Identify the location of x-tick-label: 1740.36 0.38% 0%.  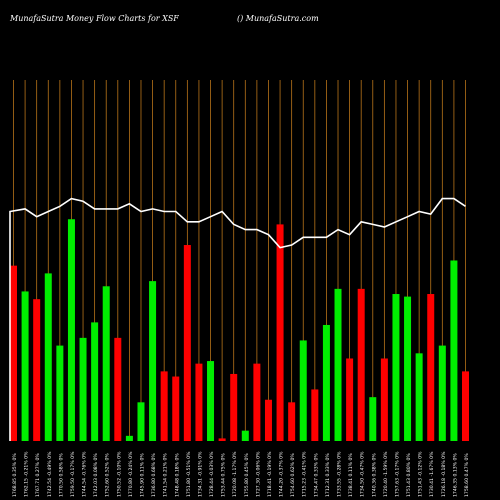
(374, 475).